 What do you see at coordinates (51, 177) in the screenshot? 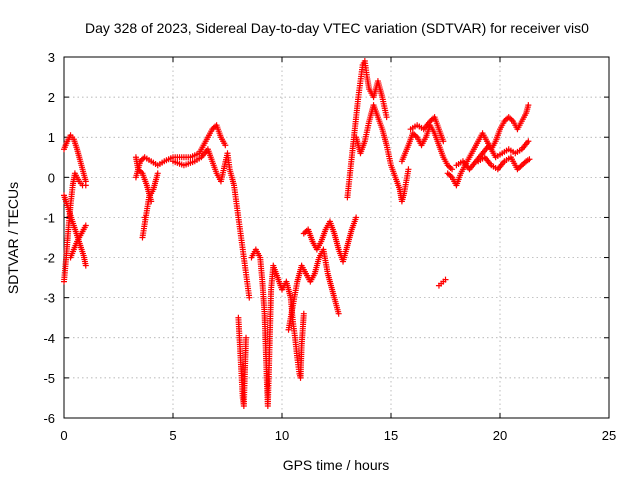
I see `y-tick-label: 0` at bounding box center [51, 177].